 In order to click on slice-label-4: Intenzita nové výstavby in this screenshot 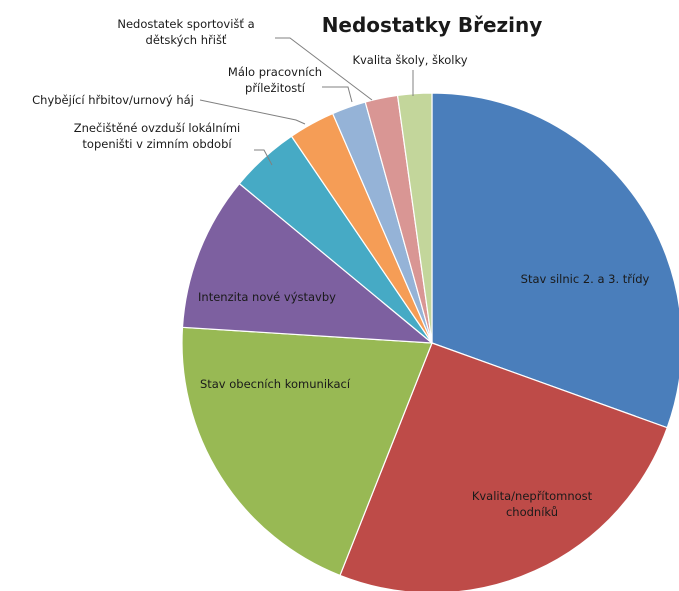, I will do `click(267, 297)`.